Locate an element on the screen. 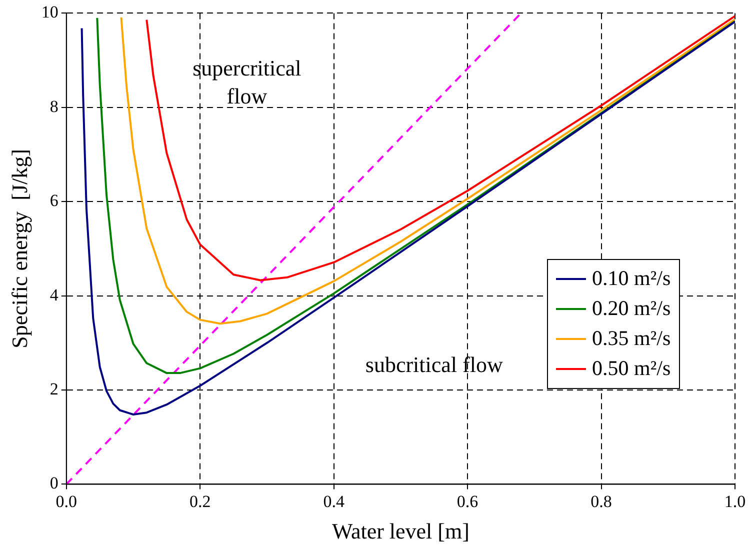  y-tick-label: 4 is located at coordinates (54, 294).